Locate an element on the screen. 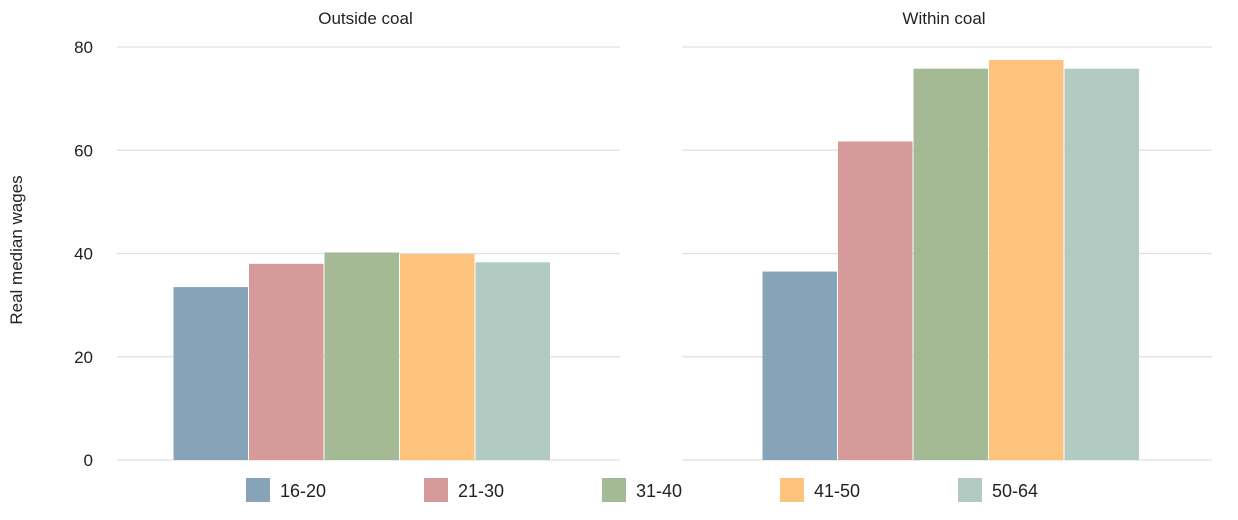 The width and height of the screenshot is (1238, 520). y-tick-label: 80 is located at coordinates (83, 47).